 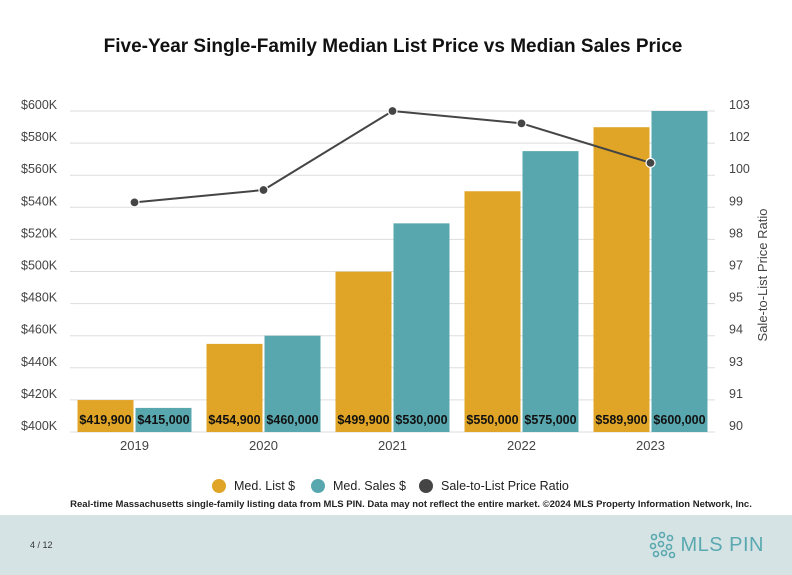 I want to click on bar-data-label: $600,000, so click(x=679, y=420).